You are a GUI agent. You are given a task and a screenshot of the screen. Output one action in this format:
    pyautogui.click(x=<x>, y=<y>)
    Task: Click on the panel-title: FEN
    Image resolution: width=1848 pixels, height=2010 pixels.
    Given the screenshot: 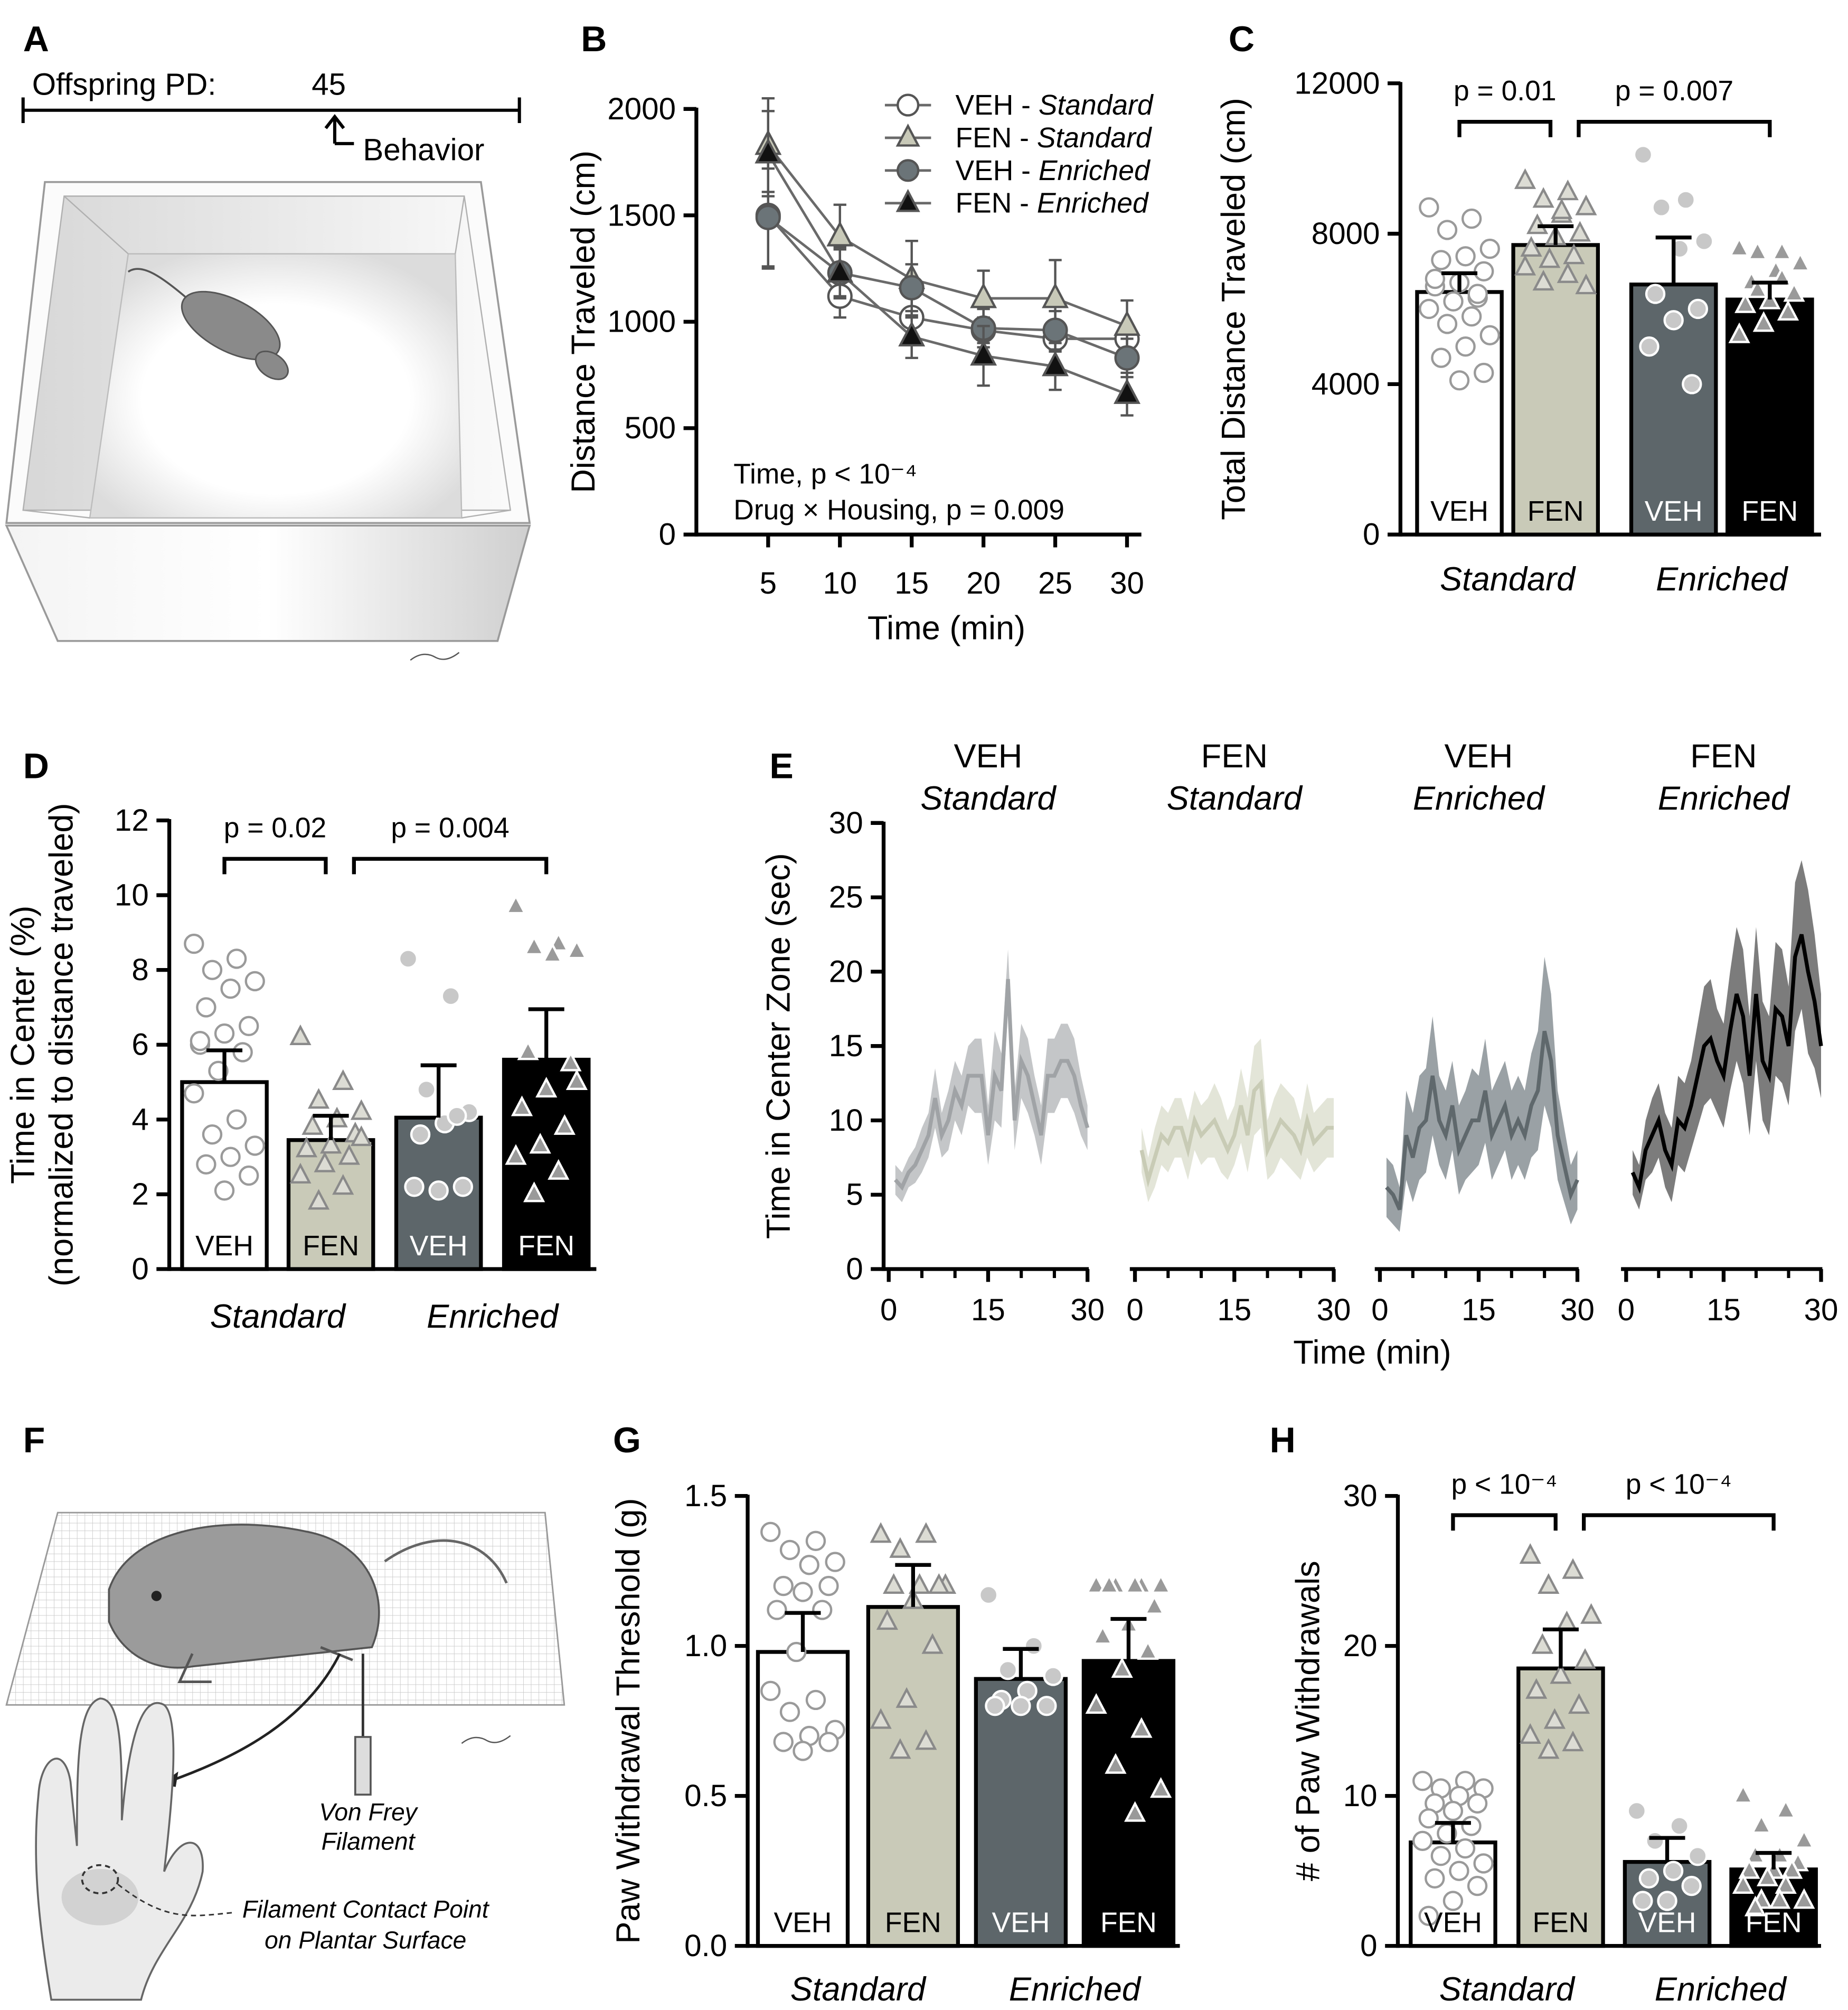 What is the action you would take?
    pyautogui.click(x=1723, y=756)
    